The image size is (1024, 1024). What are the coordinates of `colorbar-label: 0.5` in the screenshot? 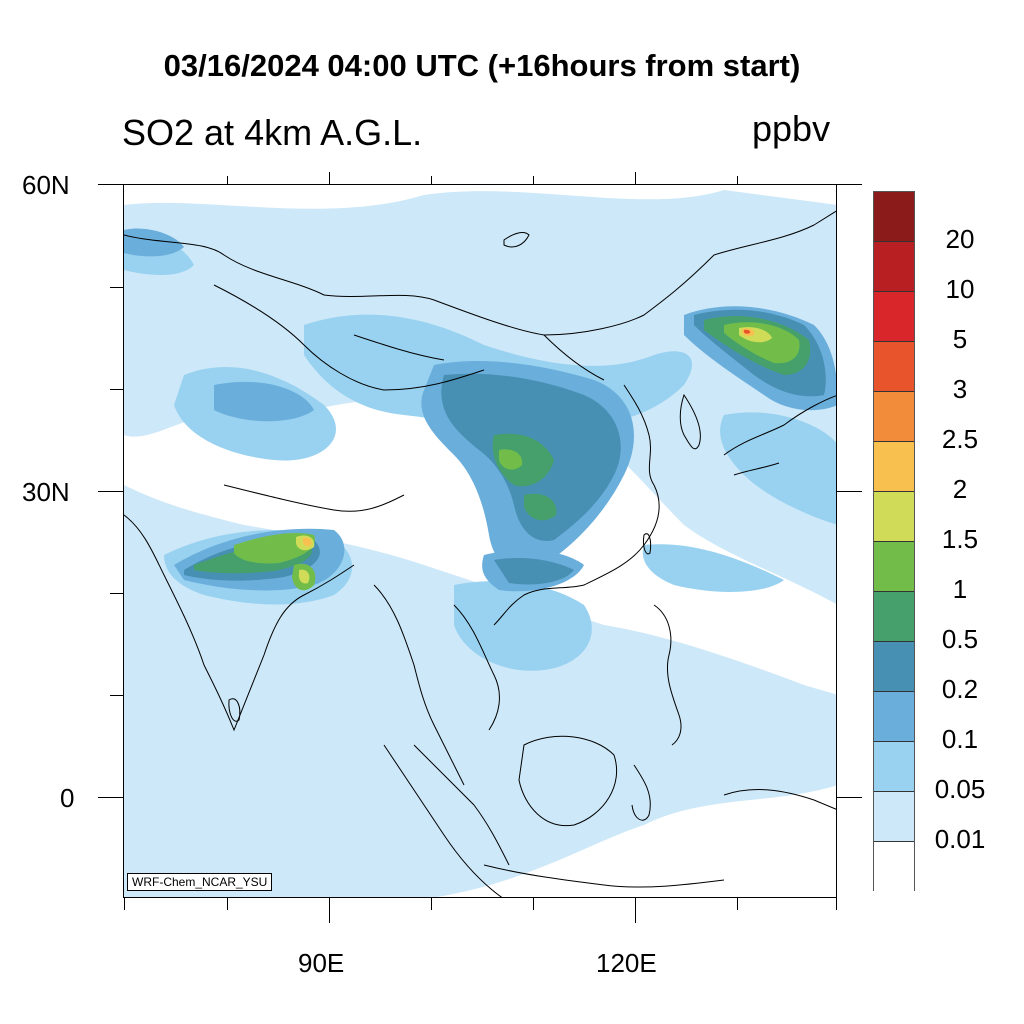 It's located at (960, 639).